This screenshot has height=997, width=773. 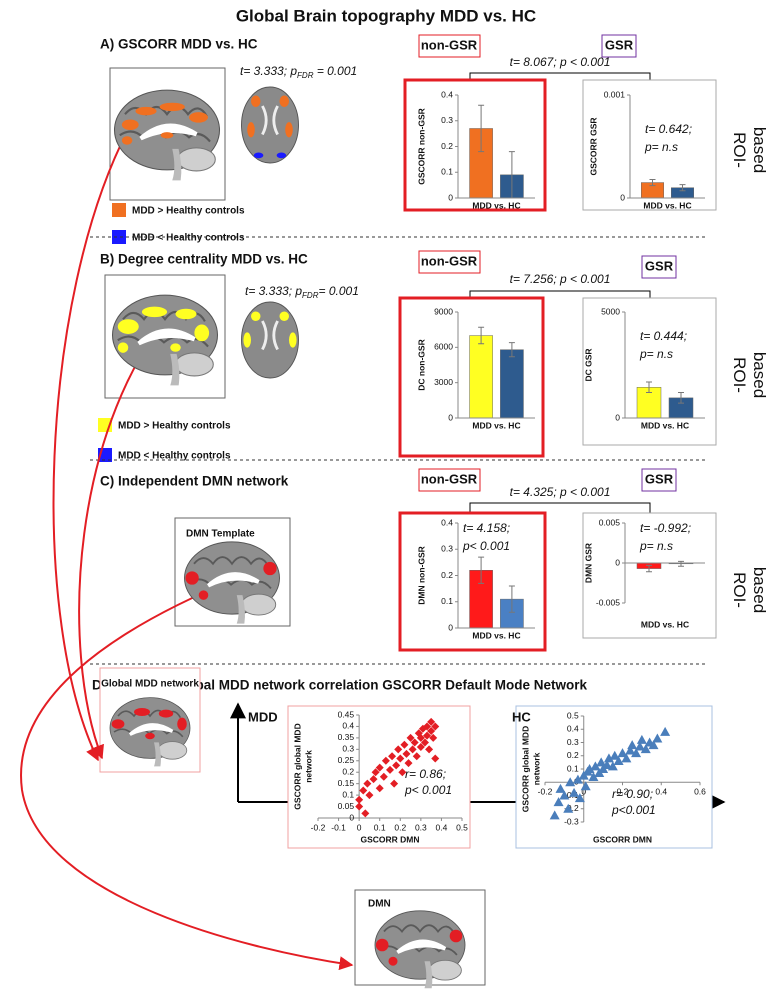 I want to click on legend-swatch, so click(x=119, y=210).